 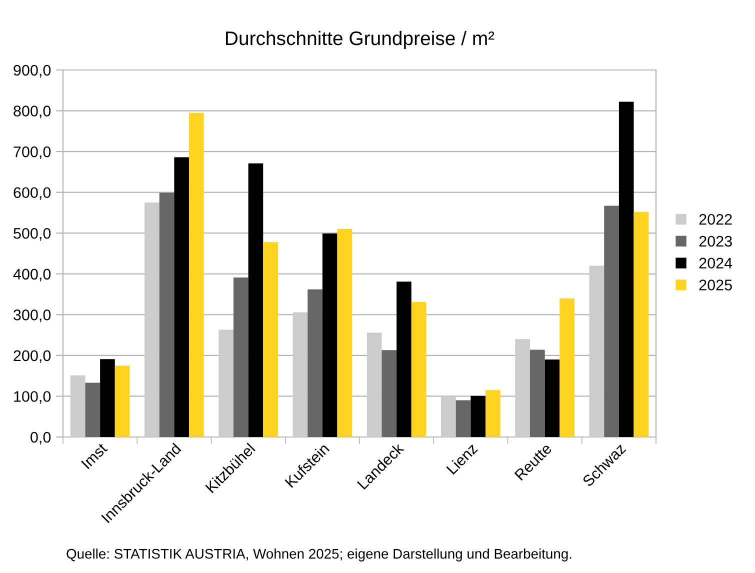 What do you see at coordinates (32, 275) in the screenshot?
I see `y-tick-label: 400,0` at bounding box center [32, 275].